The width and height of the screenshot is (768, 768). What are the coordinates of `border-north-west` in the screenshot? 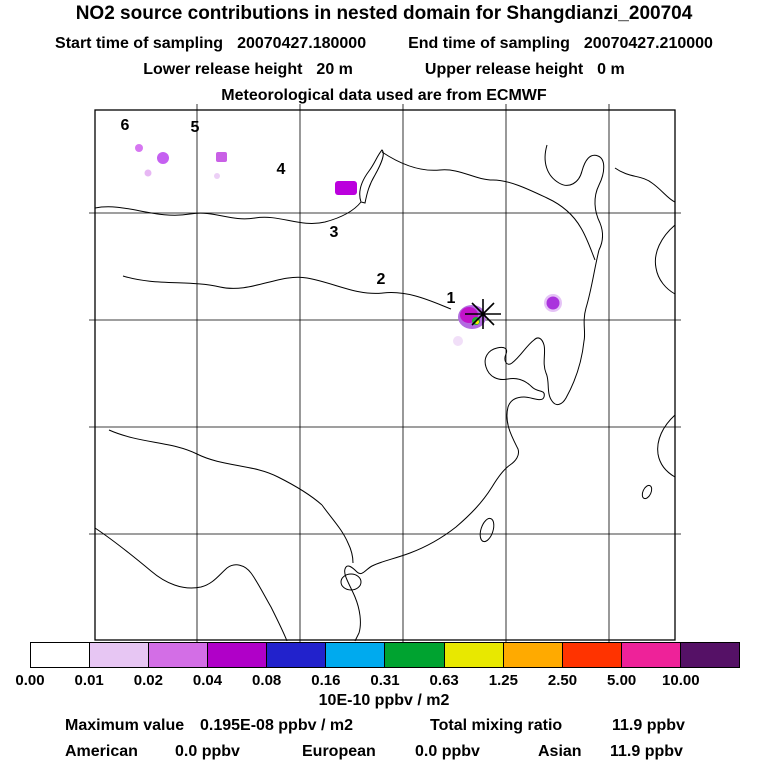 It's located at (228, 212).